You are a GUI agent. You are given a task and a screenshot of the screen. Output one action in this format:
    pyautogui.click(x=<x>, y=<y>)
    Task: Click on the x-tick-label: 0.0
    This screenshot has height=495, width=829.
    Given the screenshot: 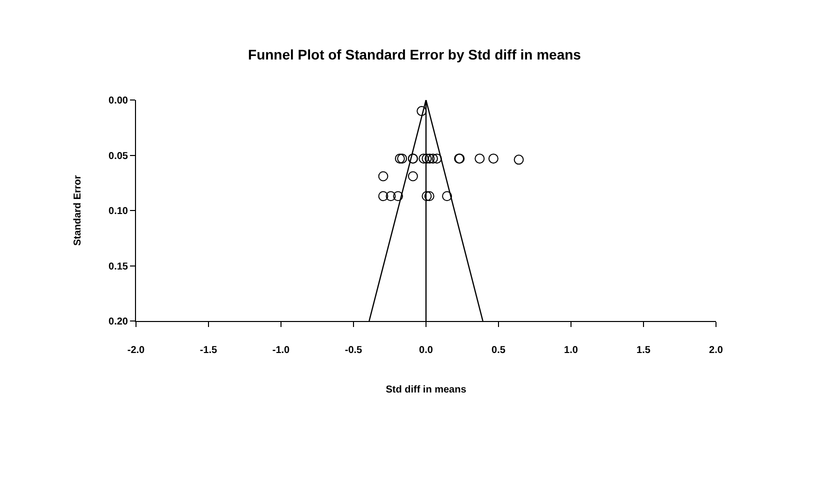 What is the action you would take?
    pyautogui.click(x=426, y=350)
    